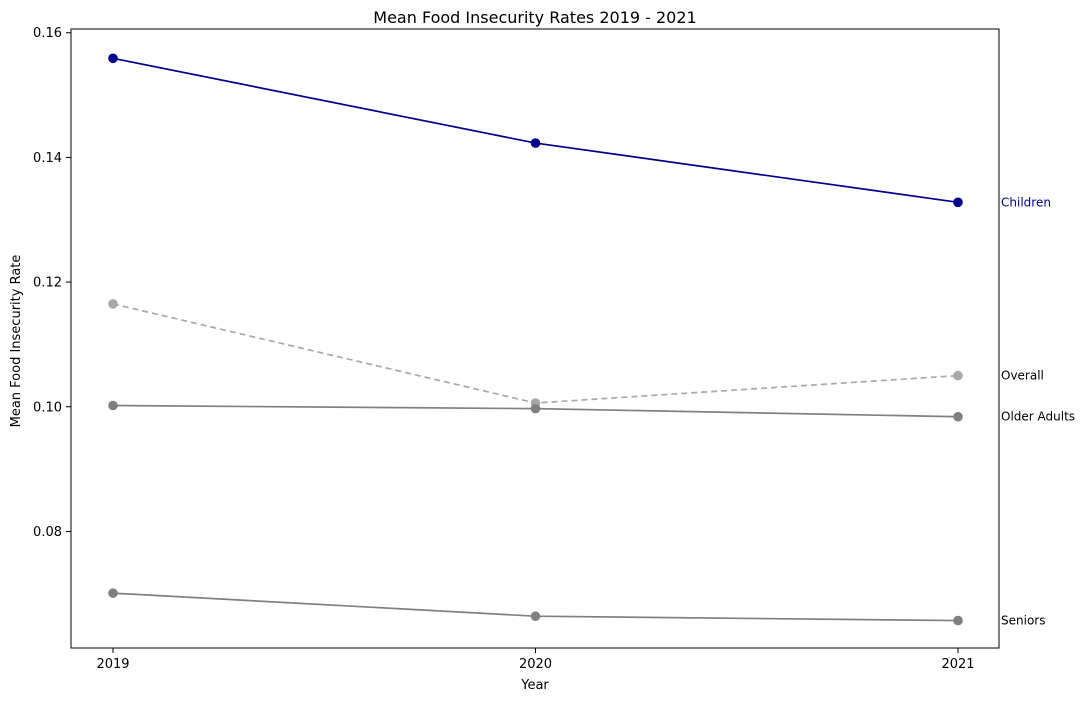 The height and width of the screenshot is (701, 1087). Describe the element at coordinates (47, 33) in the screenshot. I see `y-tick-label: 0.16` at that location.